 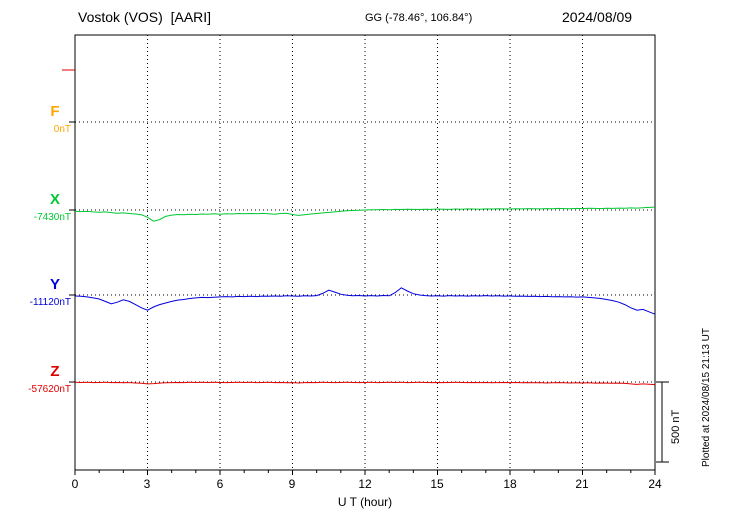 What do you see at coordinates (55, 371) in the screenshot?
I see `series-letter-z: Z` at bounding box center [55, 371].